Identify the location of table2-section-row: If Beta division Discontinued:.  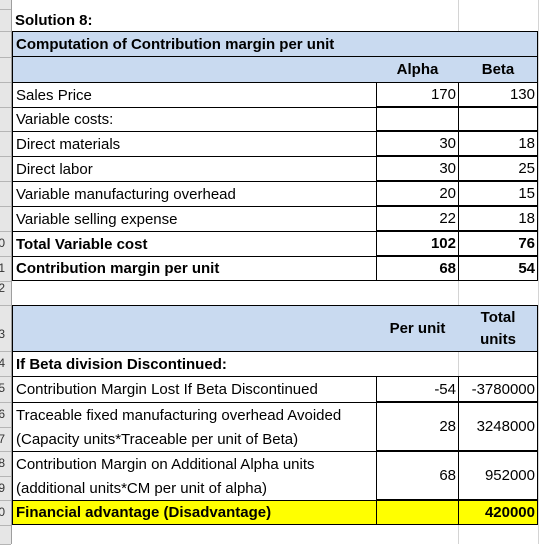
(283, 363).